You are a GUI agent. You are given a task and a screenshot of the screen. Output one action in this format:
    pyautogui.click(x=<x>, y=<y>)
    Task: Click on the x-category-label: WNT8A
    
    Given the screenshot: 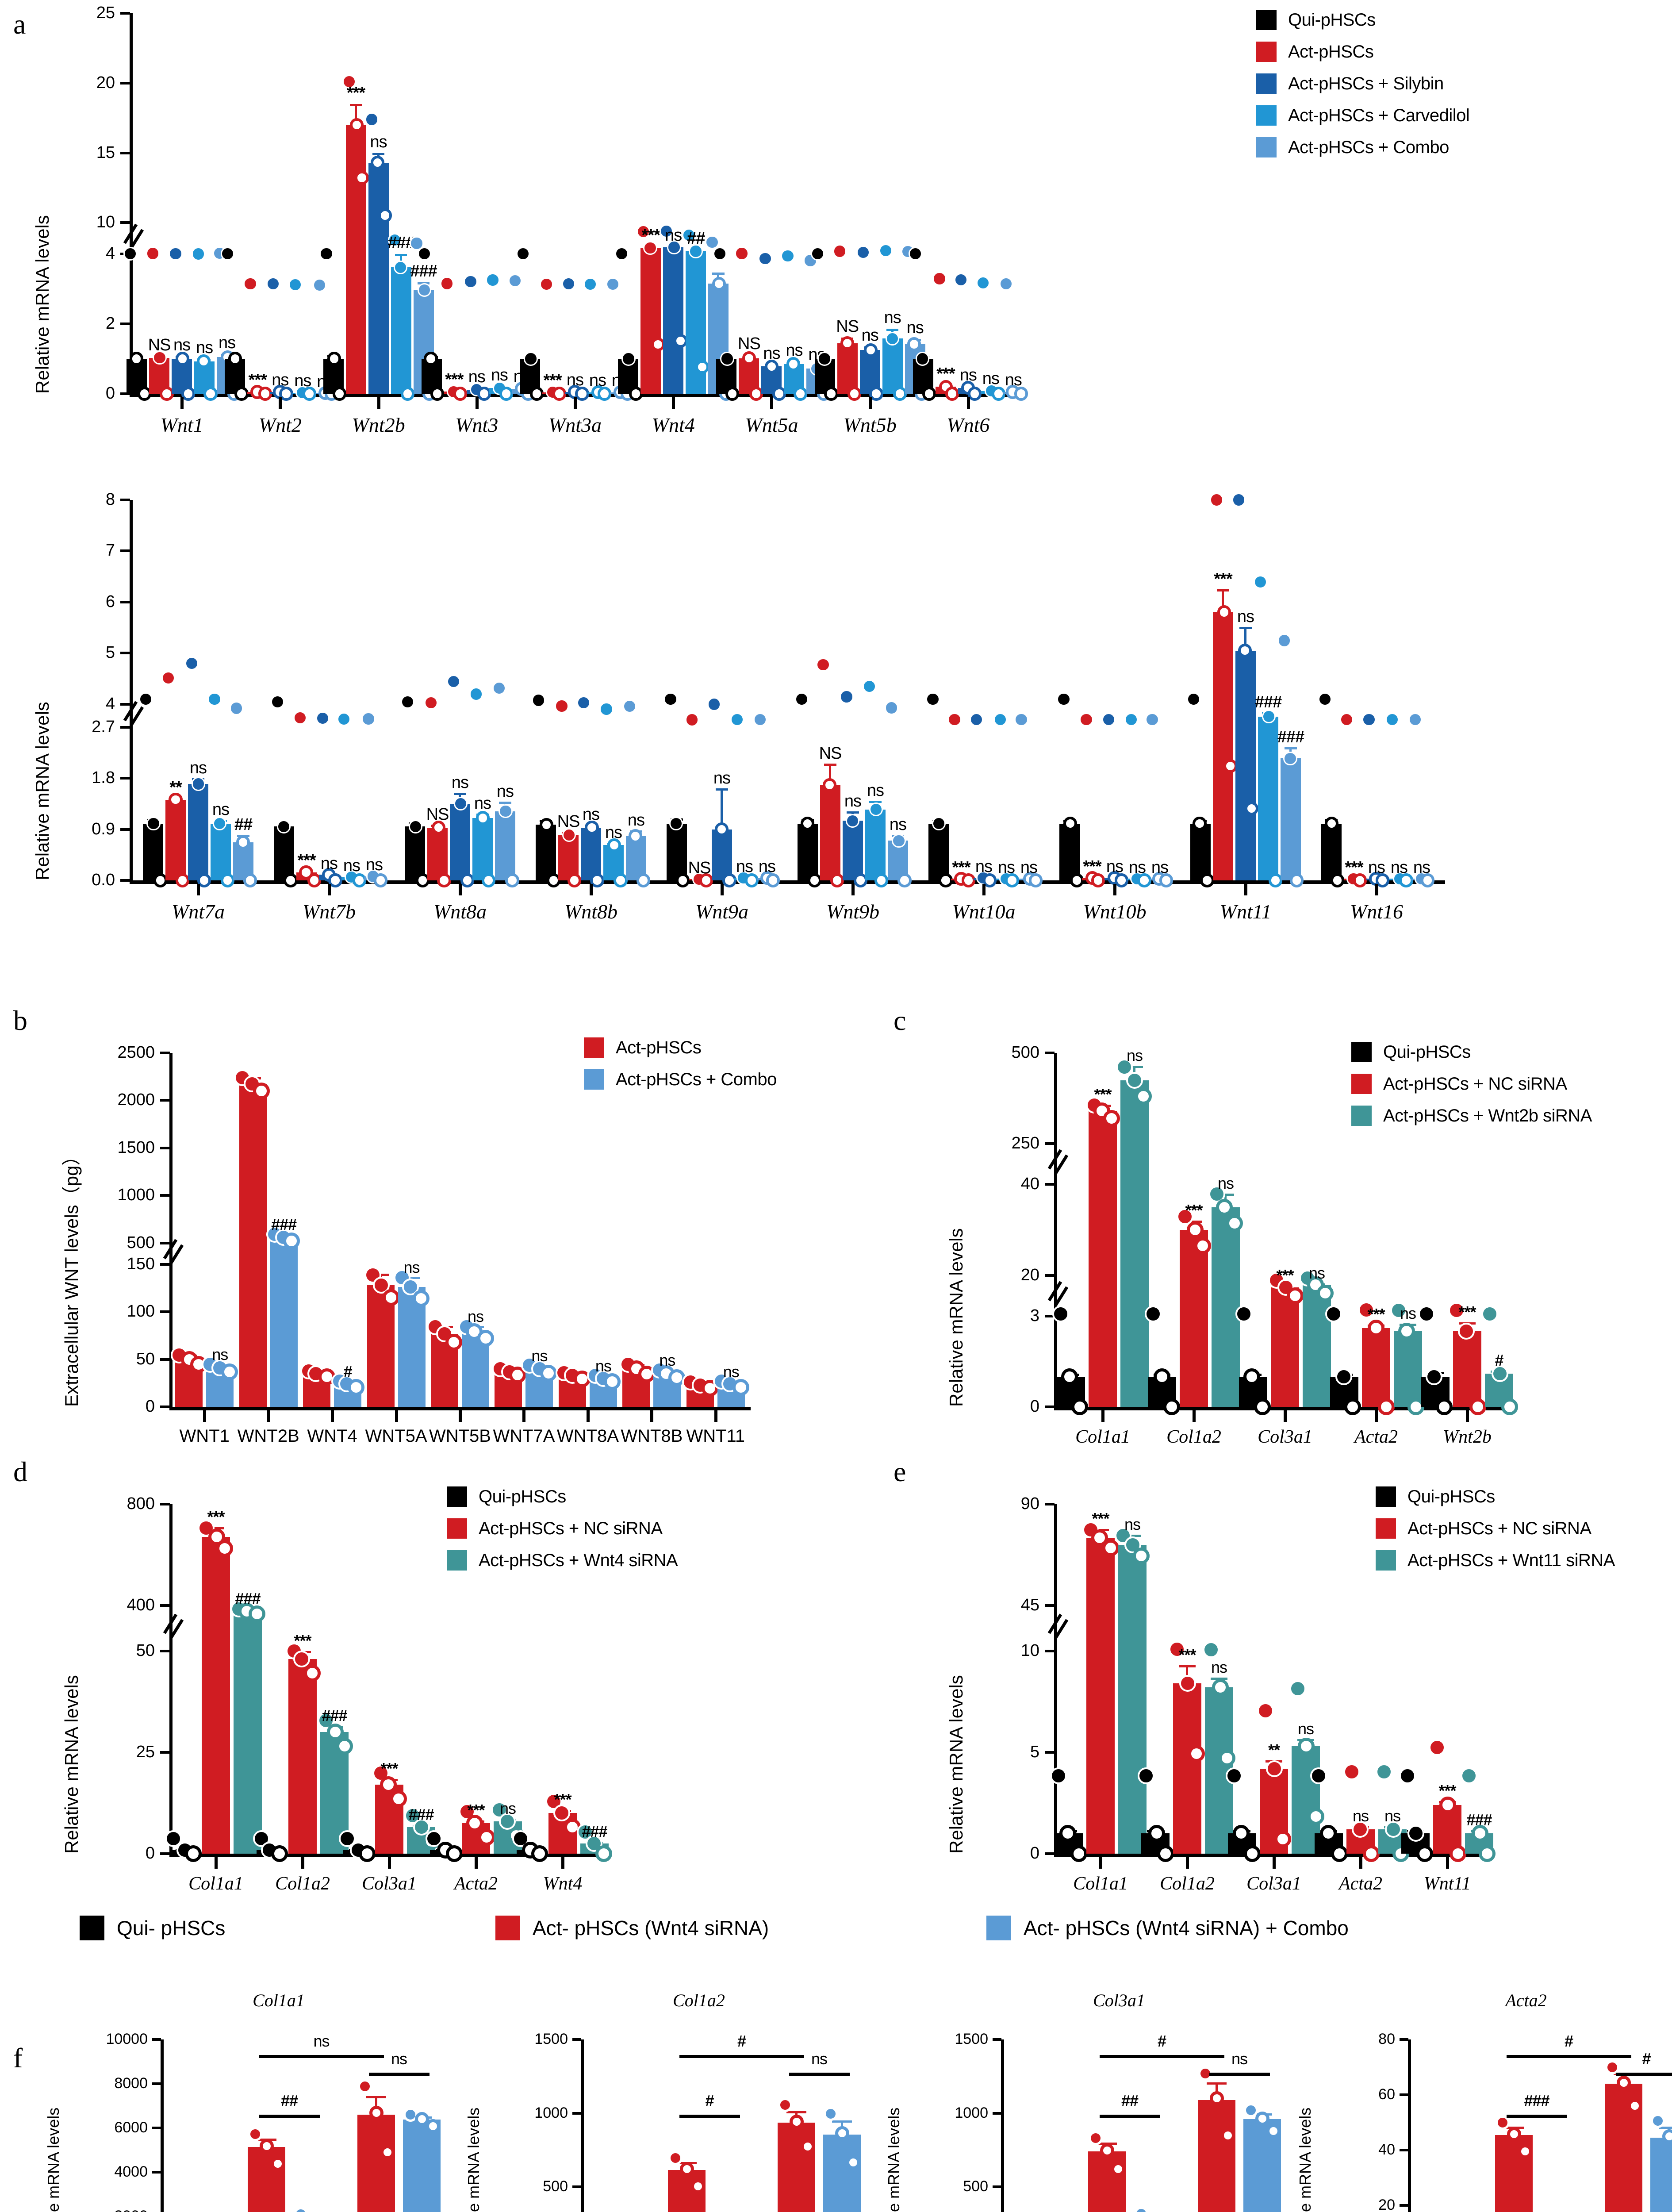 What is the action you would take?
    pyautogui.click(x=587, y=1436)
    